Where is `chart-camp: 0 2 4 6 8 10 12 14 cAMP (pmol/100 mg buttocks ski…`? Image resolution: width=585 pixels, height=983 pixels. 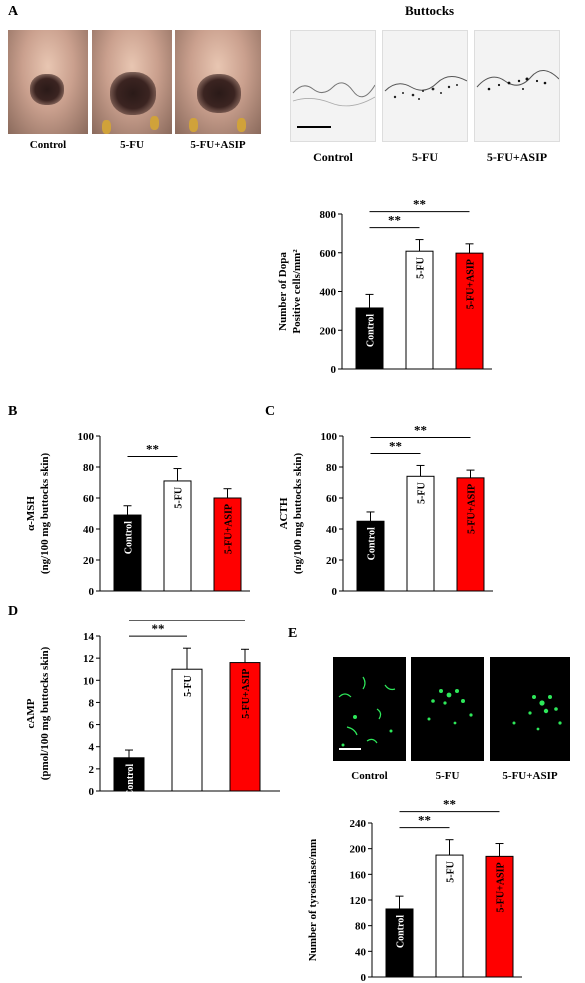
chart-camp: 0 2 4 6 8 10 12 14 cAMP (pmol/100 mg buttocks ski… is located at coordinates (152, 709).